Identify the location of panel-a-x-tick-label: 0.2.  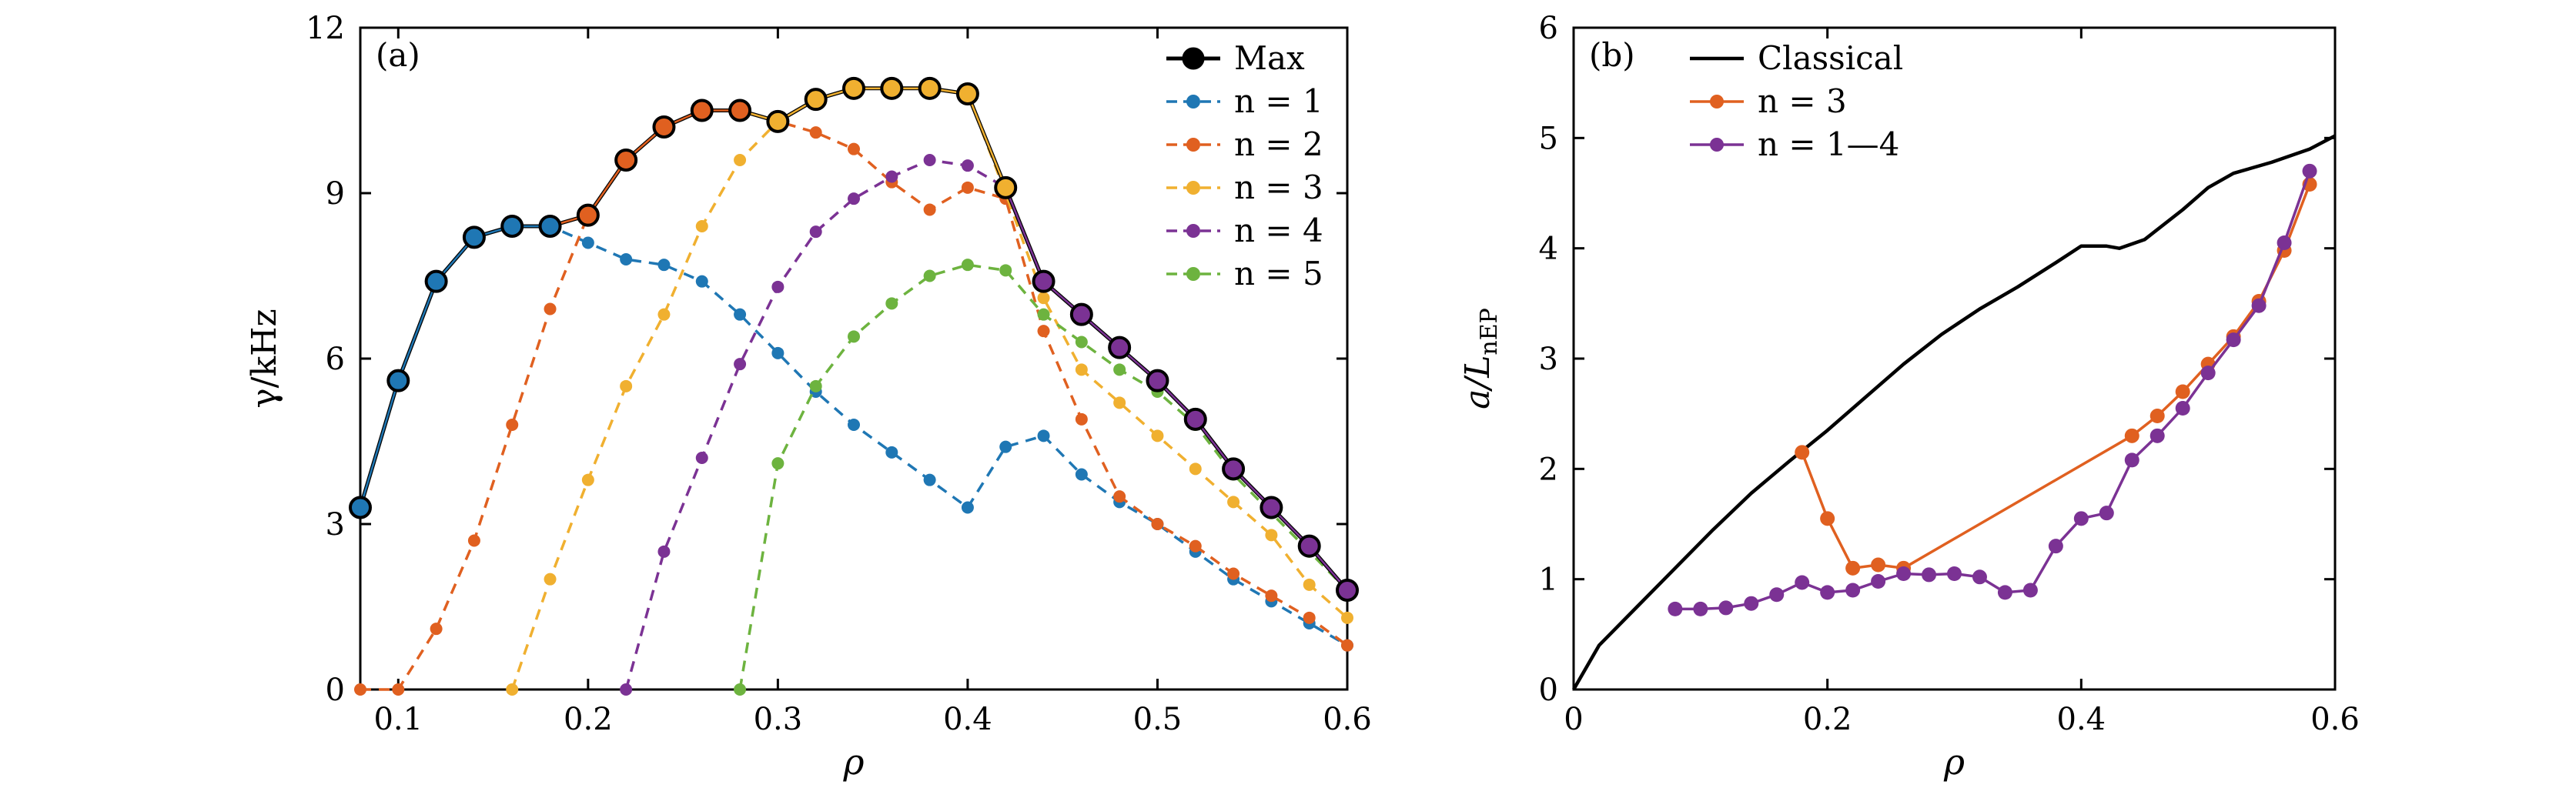
(589, 719).